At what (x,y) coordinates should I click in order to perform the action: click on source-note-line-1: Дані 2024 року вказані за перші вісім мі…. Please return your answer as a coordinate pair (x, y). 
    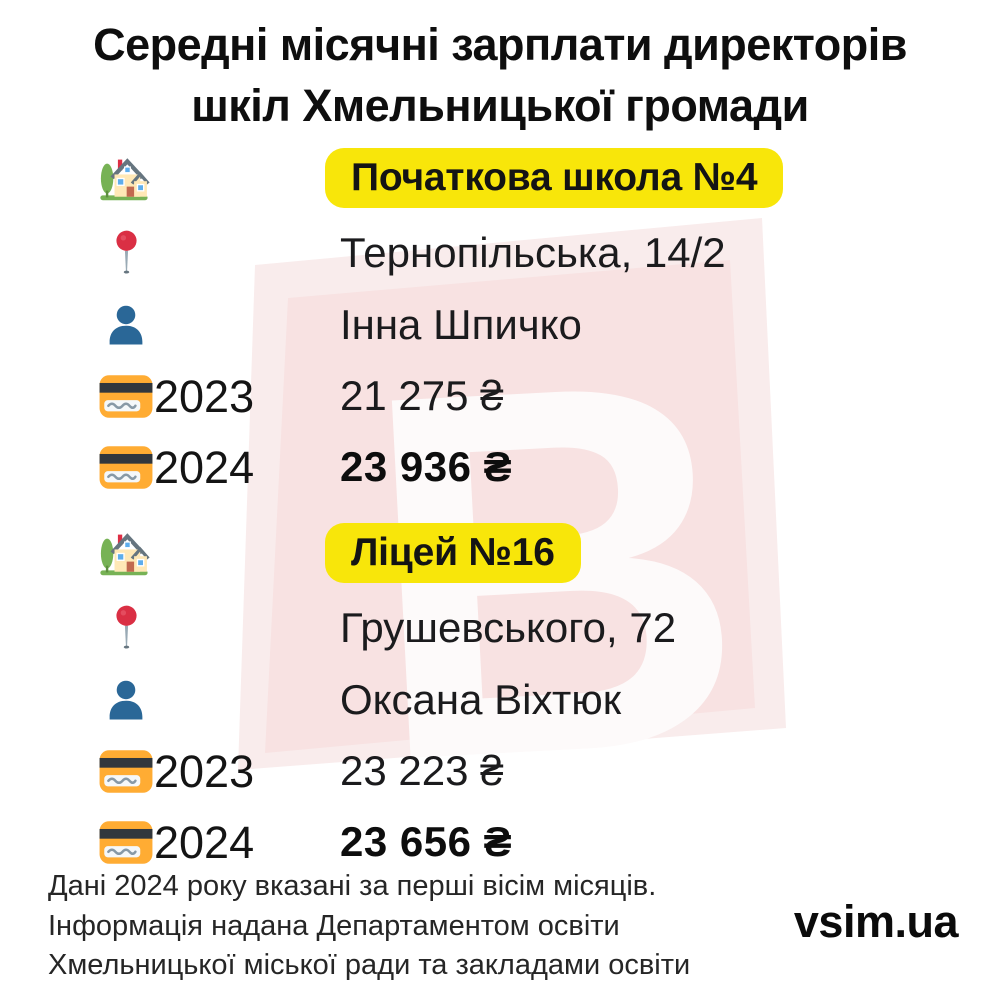
    Looking at the image, I should click on (352, 886).